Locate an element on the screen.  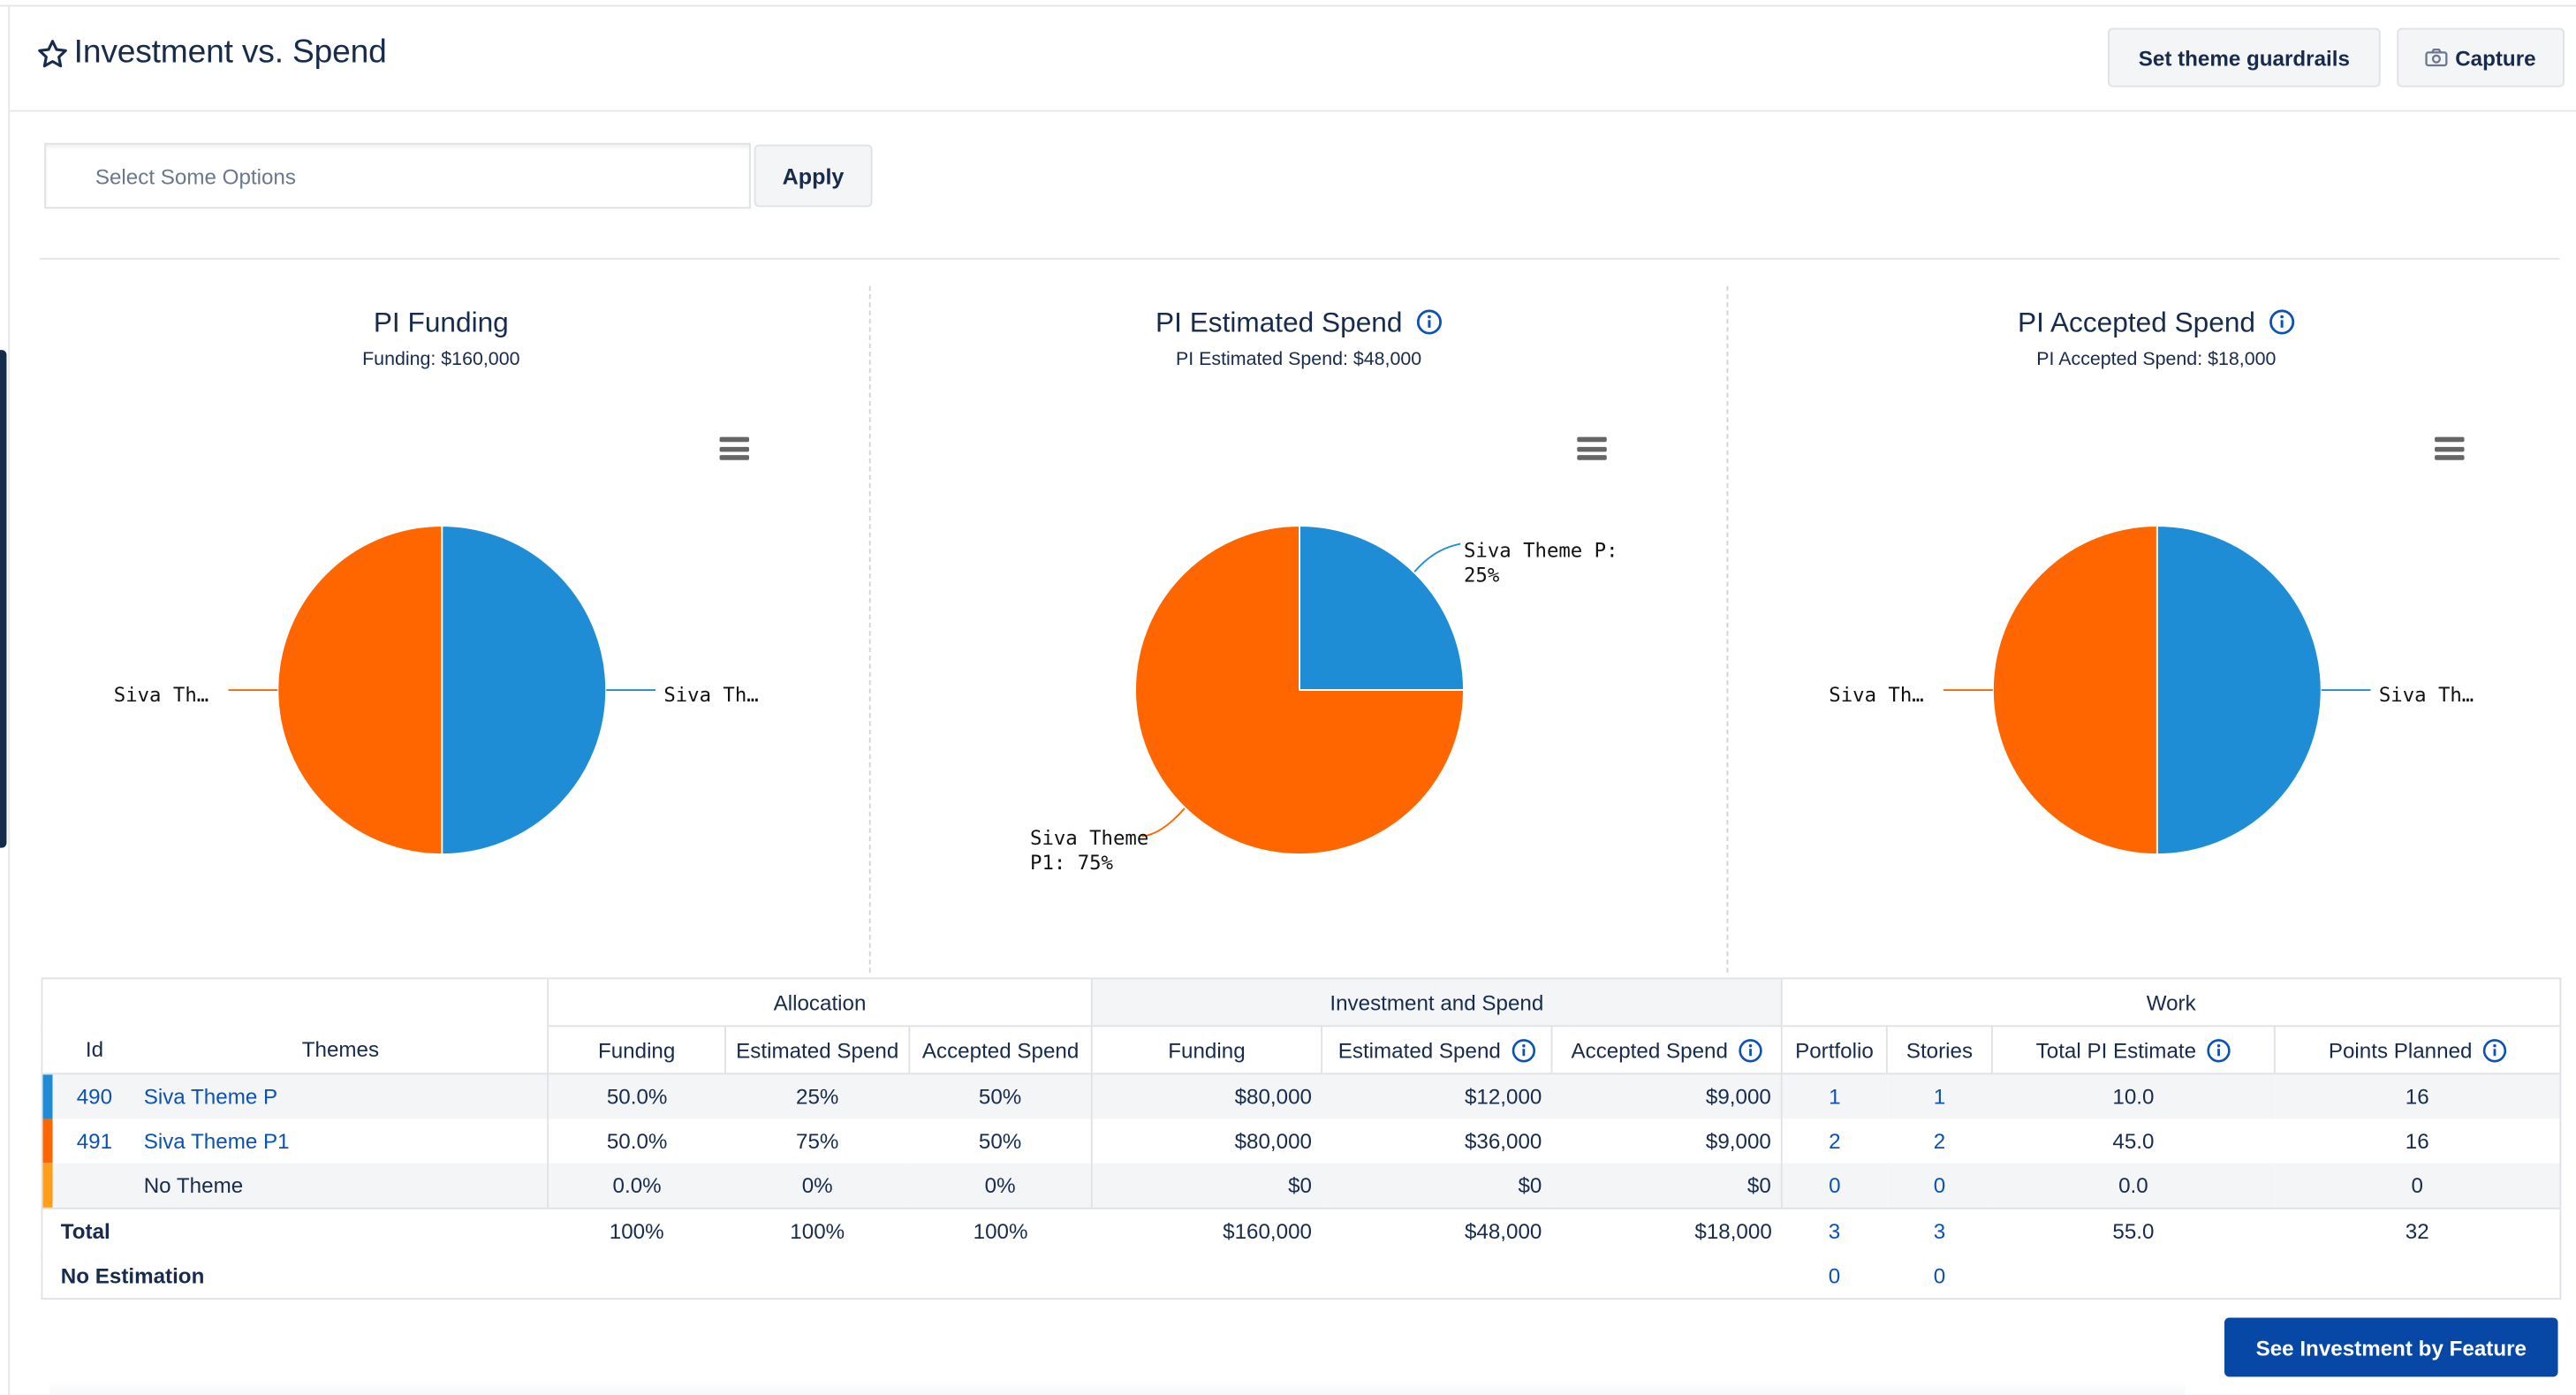
col-id: Id is located at coordinates (95, 1050).